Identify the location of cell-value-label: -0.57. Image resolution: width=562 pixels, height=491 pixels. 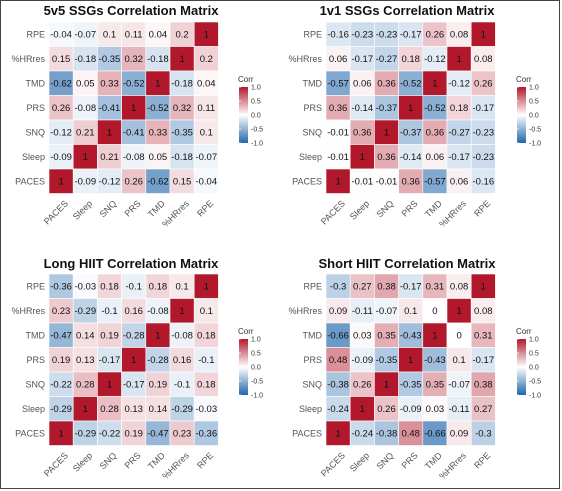
(435, 182).